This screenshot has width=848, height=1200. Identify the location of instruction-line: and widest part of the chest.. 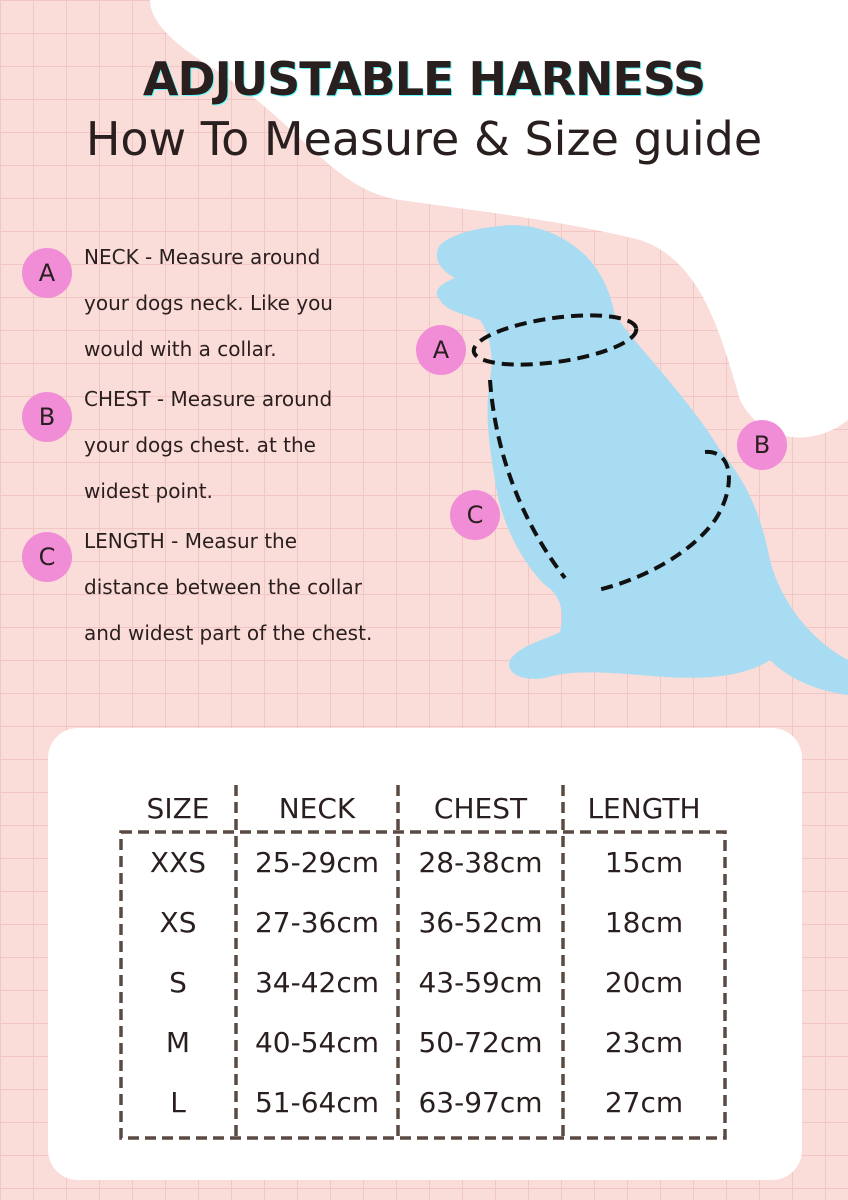
(228, 633).